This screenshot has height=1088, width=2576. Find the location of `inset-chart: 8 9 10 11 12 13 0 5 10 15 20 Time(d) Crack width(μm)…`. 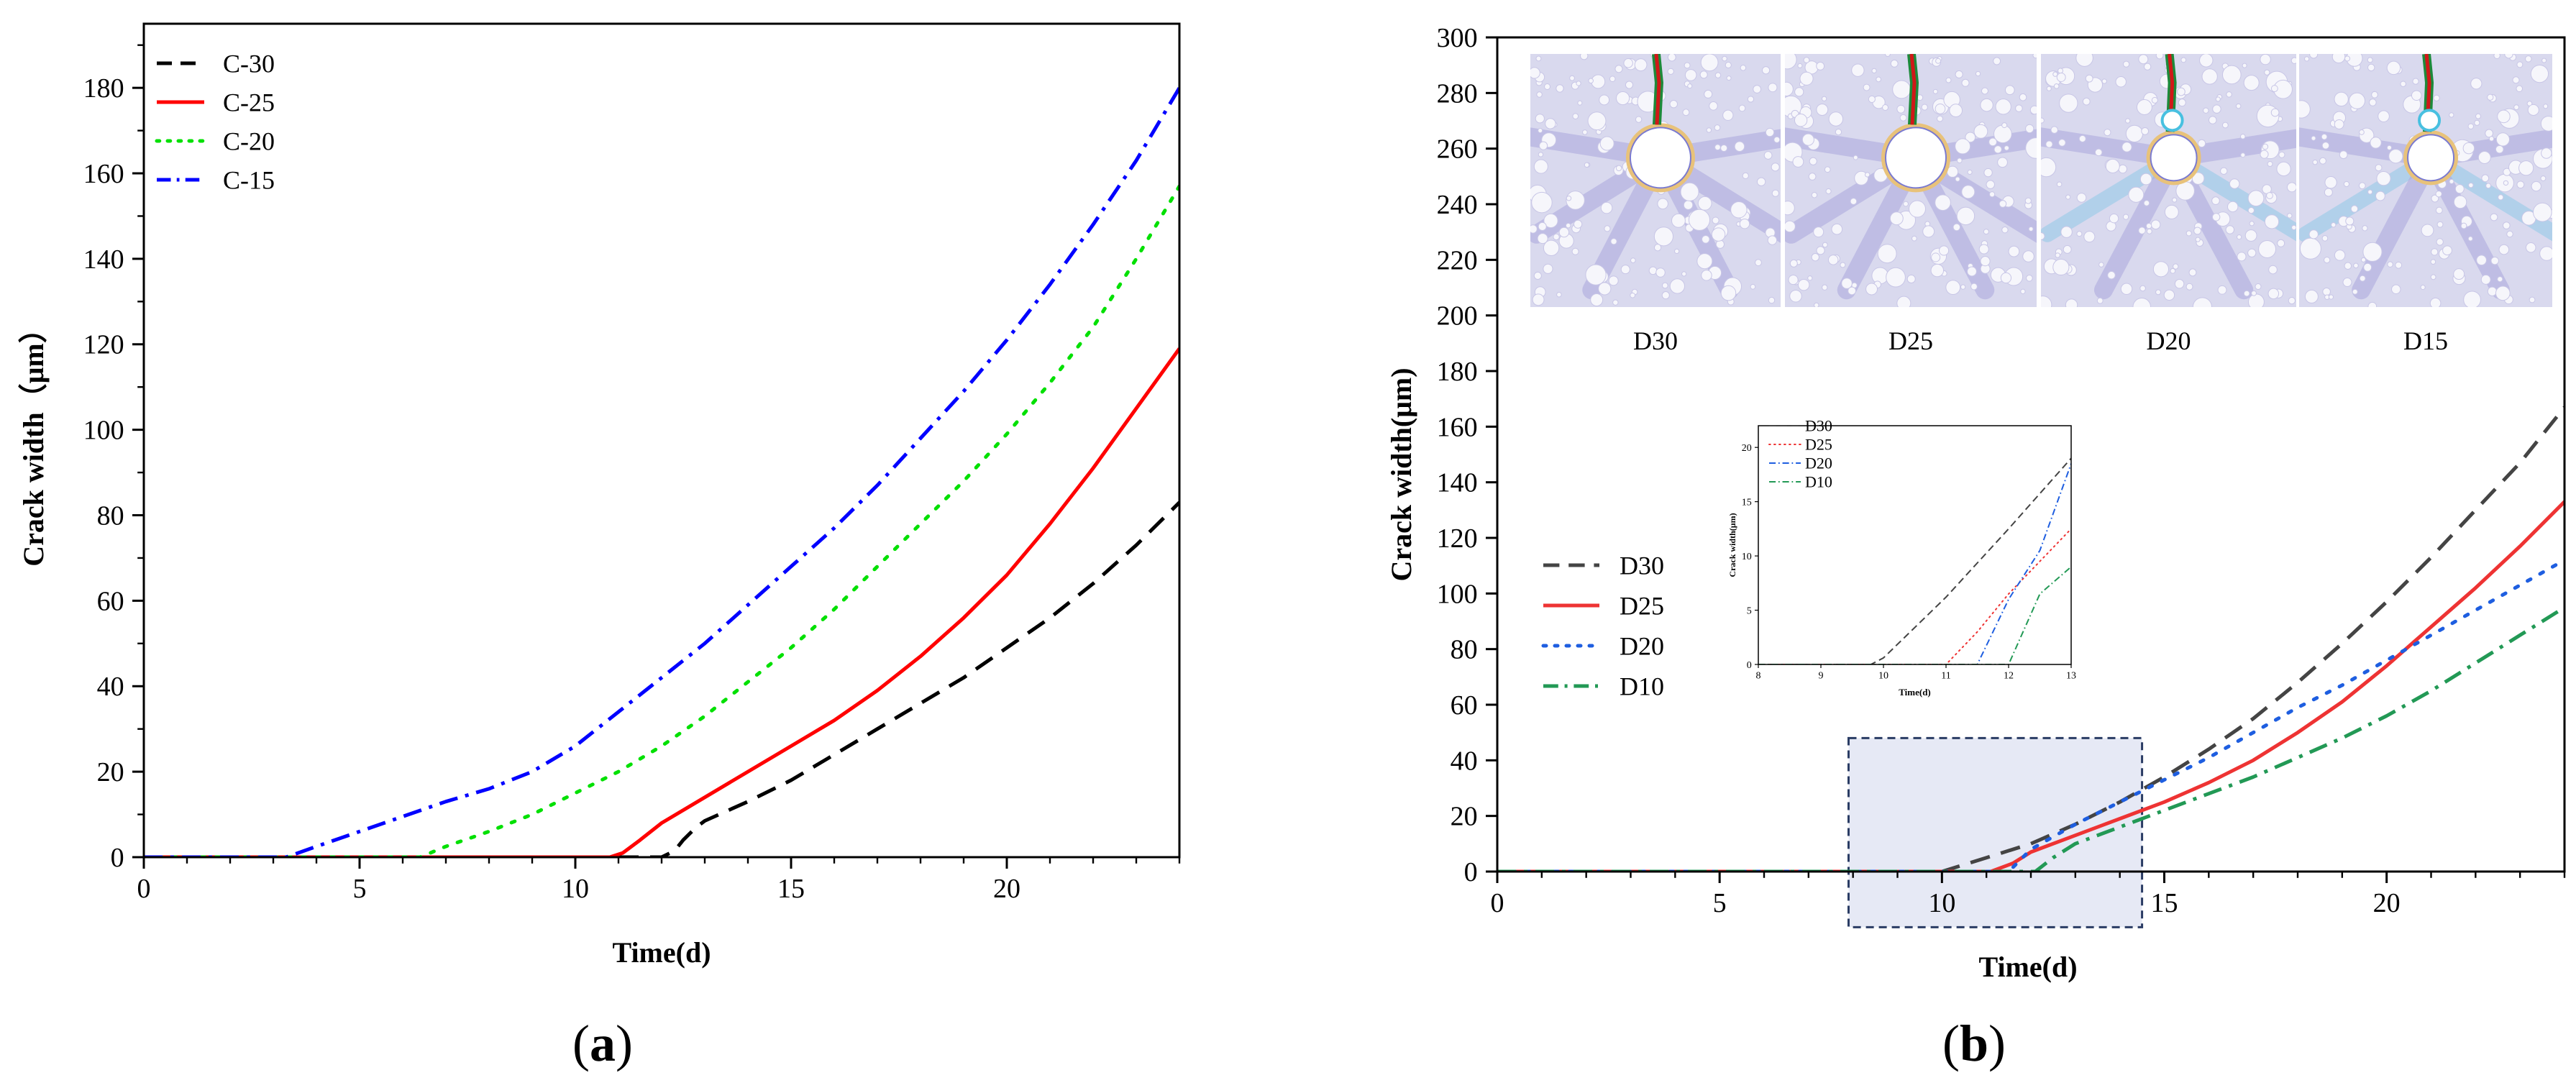

inset-chart: 8 9 10 11 12 13 0 5 10 15 20 Time(d) Crack width(μm)… is located at coordinates (1902, 558).